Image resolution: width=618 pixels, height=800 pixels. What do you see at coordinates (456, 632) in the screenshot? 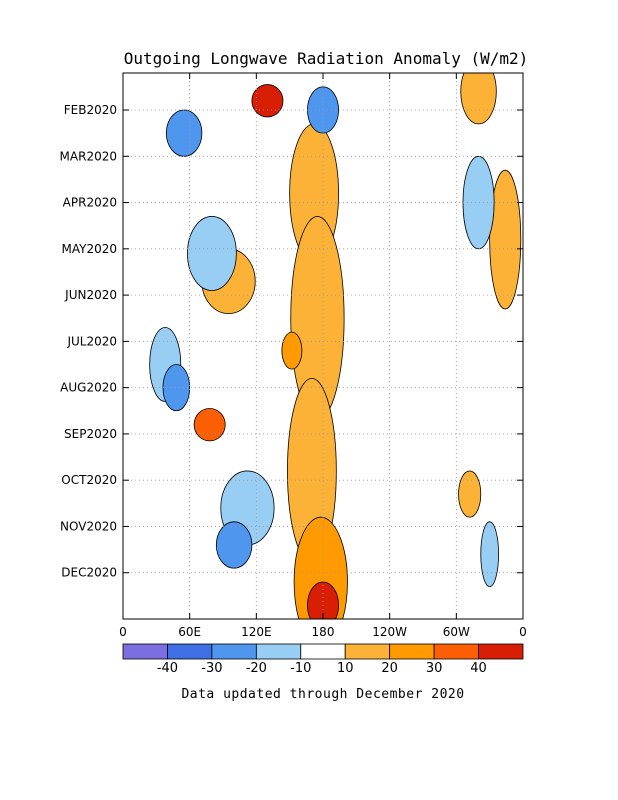
I see `x-tick-label: 60W` at bounding box center [456, 632].